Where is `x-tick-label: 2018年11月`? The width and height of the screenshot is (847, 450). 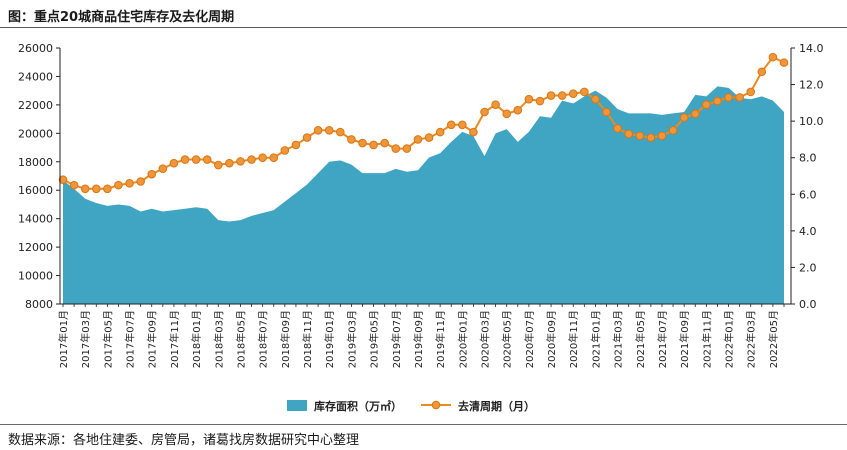 x-tick-label: 2018年11月 is located at coordinates (307, 339).